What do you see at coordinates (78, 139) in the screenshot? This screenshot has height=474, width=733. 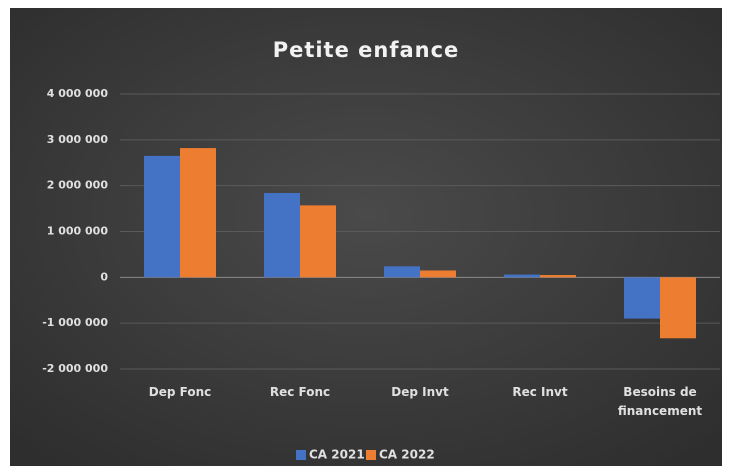 I see `y-tick-label: 3 000 000` at bounding box center [78, 139].